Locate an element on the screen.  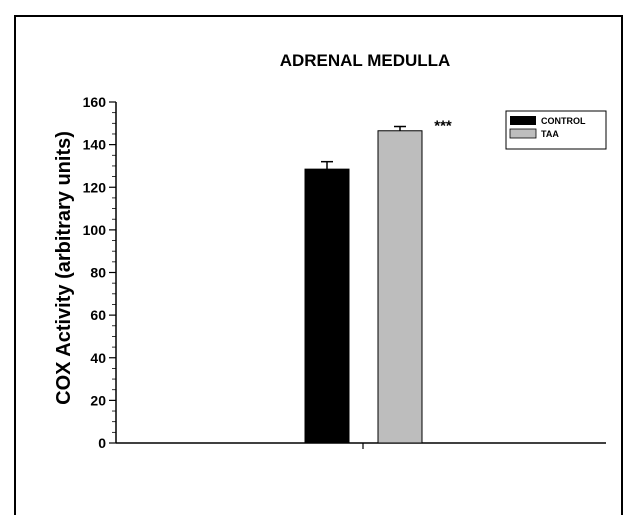
y-axis-label: COX Activity (arbitrary units) is located at coordinates (64, 268).